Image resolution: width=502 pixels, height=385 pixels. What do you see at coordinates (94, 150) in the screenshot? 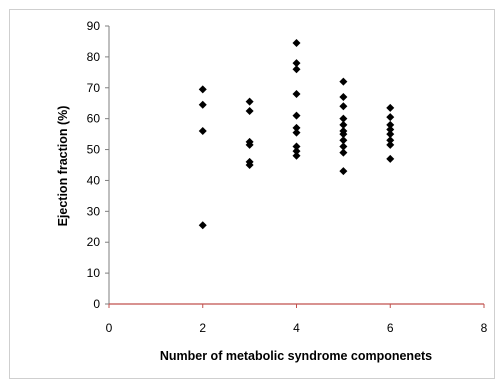
I see `y-tick-label: 50` at bounding box center [94, 150].